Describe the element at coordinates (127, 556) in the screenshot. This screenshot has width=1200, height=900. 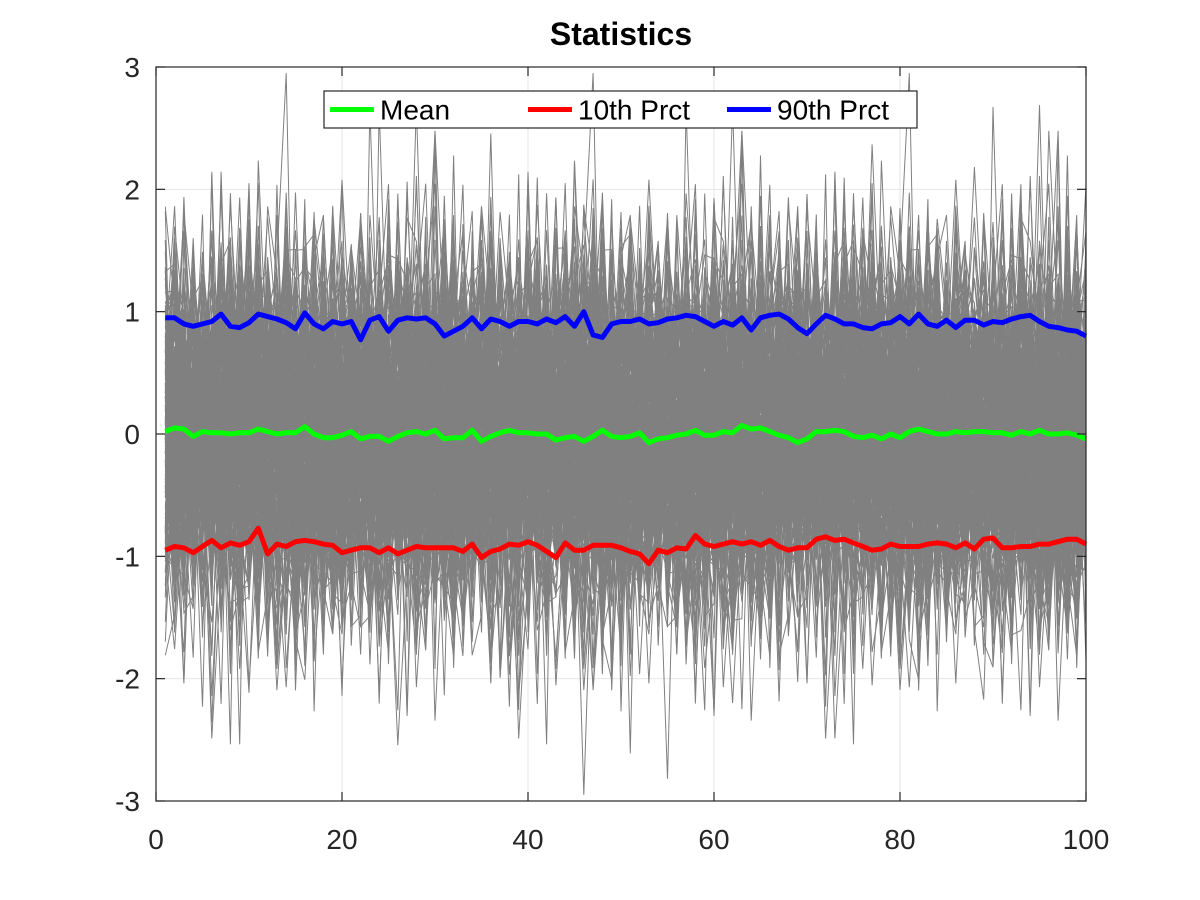
I see `y-tick-label: -1` at that location.